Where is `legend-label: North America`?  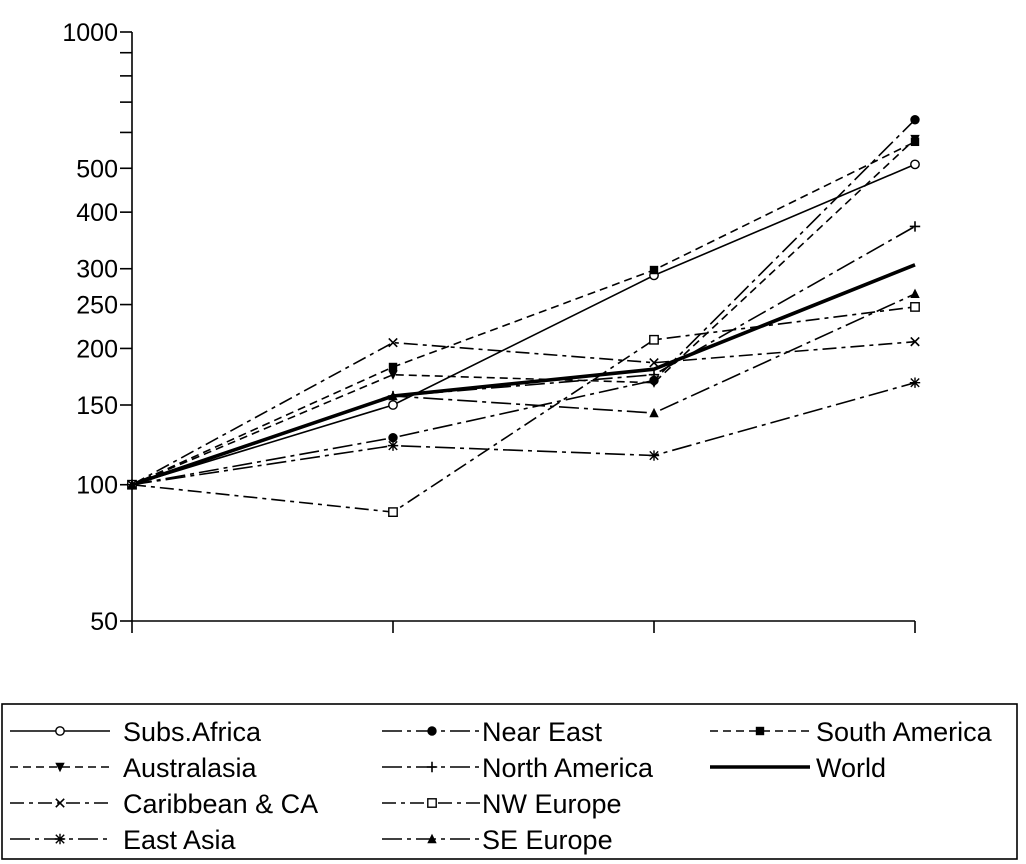
legend-label: North America is located at coordinates (568, 768).